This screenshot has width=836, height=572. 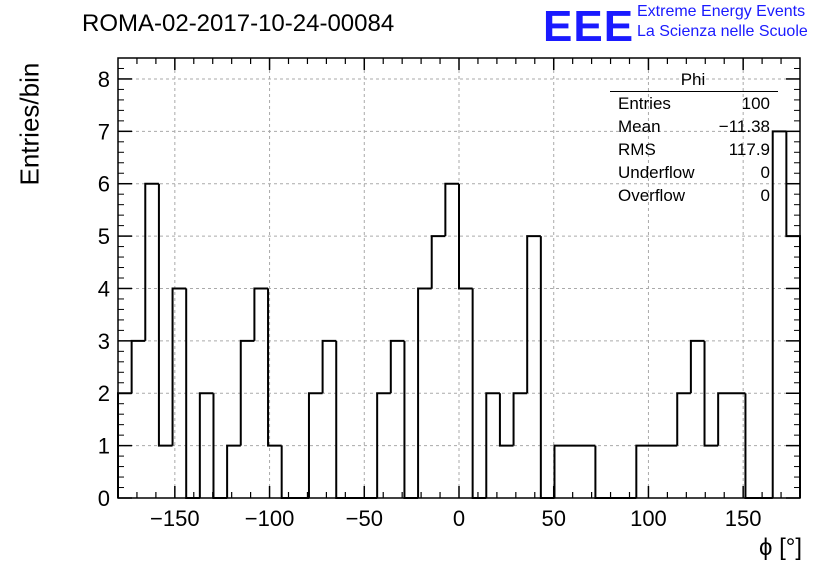 What do you see at coordinates (29, 124) in the screenshot?
I see `y-axis-label: Entries/bin` at bounding box center [29, 124].